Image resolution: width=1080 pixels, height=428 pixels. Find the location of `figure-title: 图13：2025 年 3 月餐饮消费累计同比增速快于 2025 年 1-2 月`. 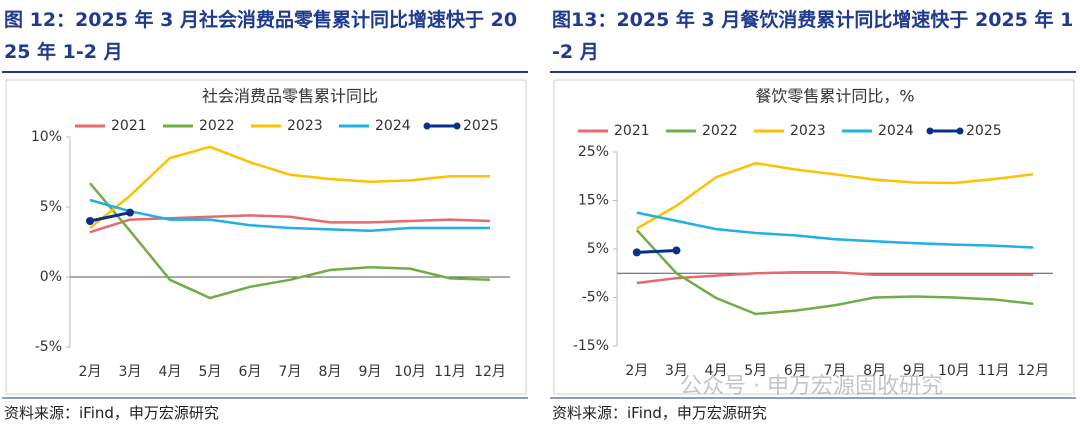

figure-title: 图13：2025 年 3 月餐饮消费累计同比增速快于 2025 年 1-2 月 is located at coordinates (813, 36).